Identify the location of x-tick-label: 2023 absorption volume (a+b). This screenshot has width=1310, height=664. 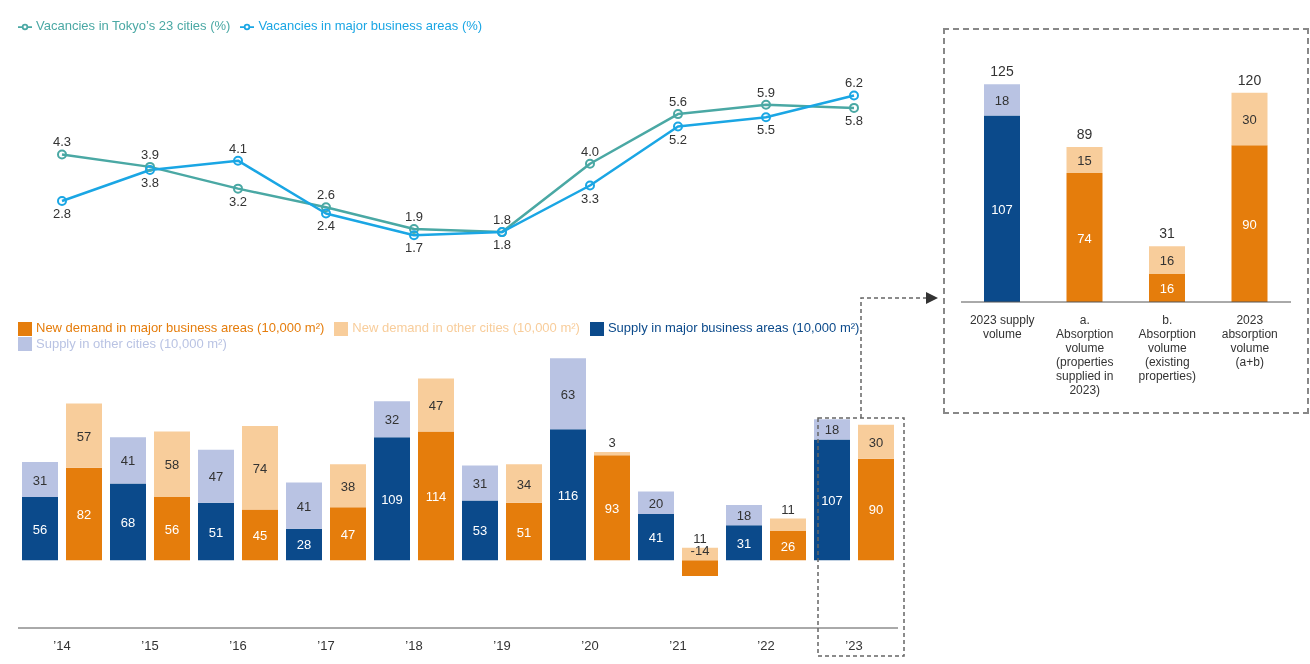
(1249, 341).